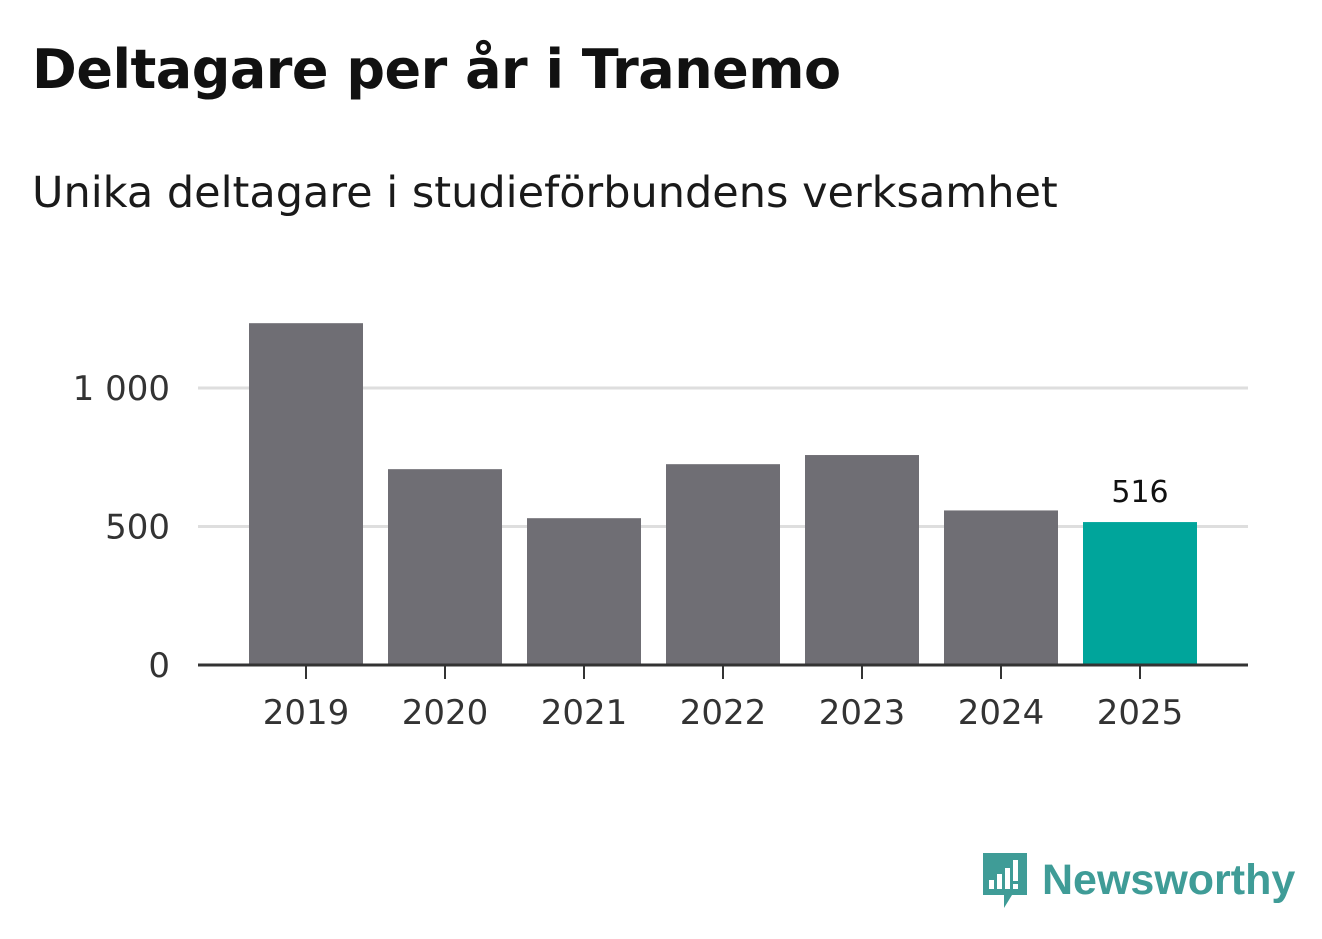 This screenshot has height=939, width=1322. I want to click on bar-2025, so click(1140, 593).